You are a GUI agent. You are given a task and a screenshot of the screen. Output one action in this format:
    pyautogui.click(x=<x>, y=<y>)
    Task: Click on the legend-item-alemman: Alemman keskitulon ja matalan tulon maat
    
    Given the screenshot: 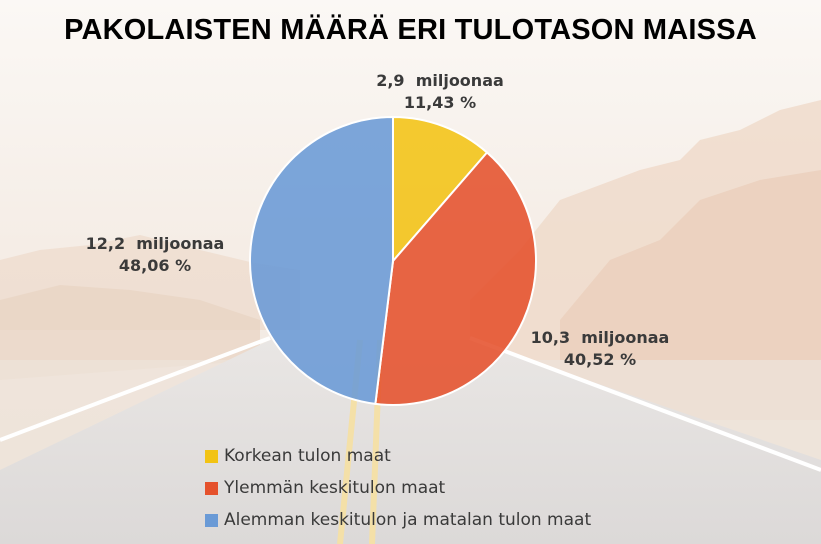 What is the action you would take?
    pyautogui.click(x=398, y=520)
    